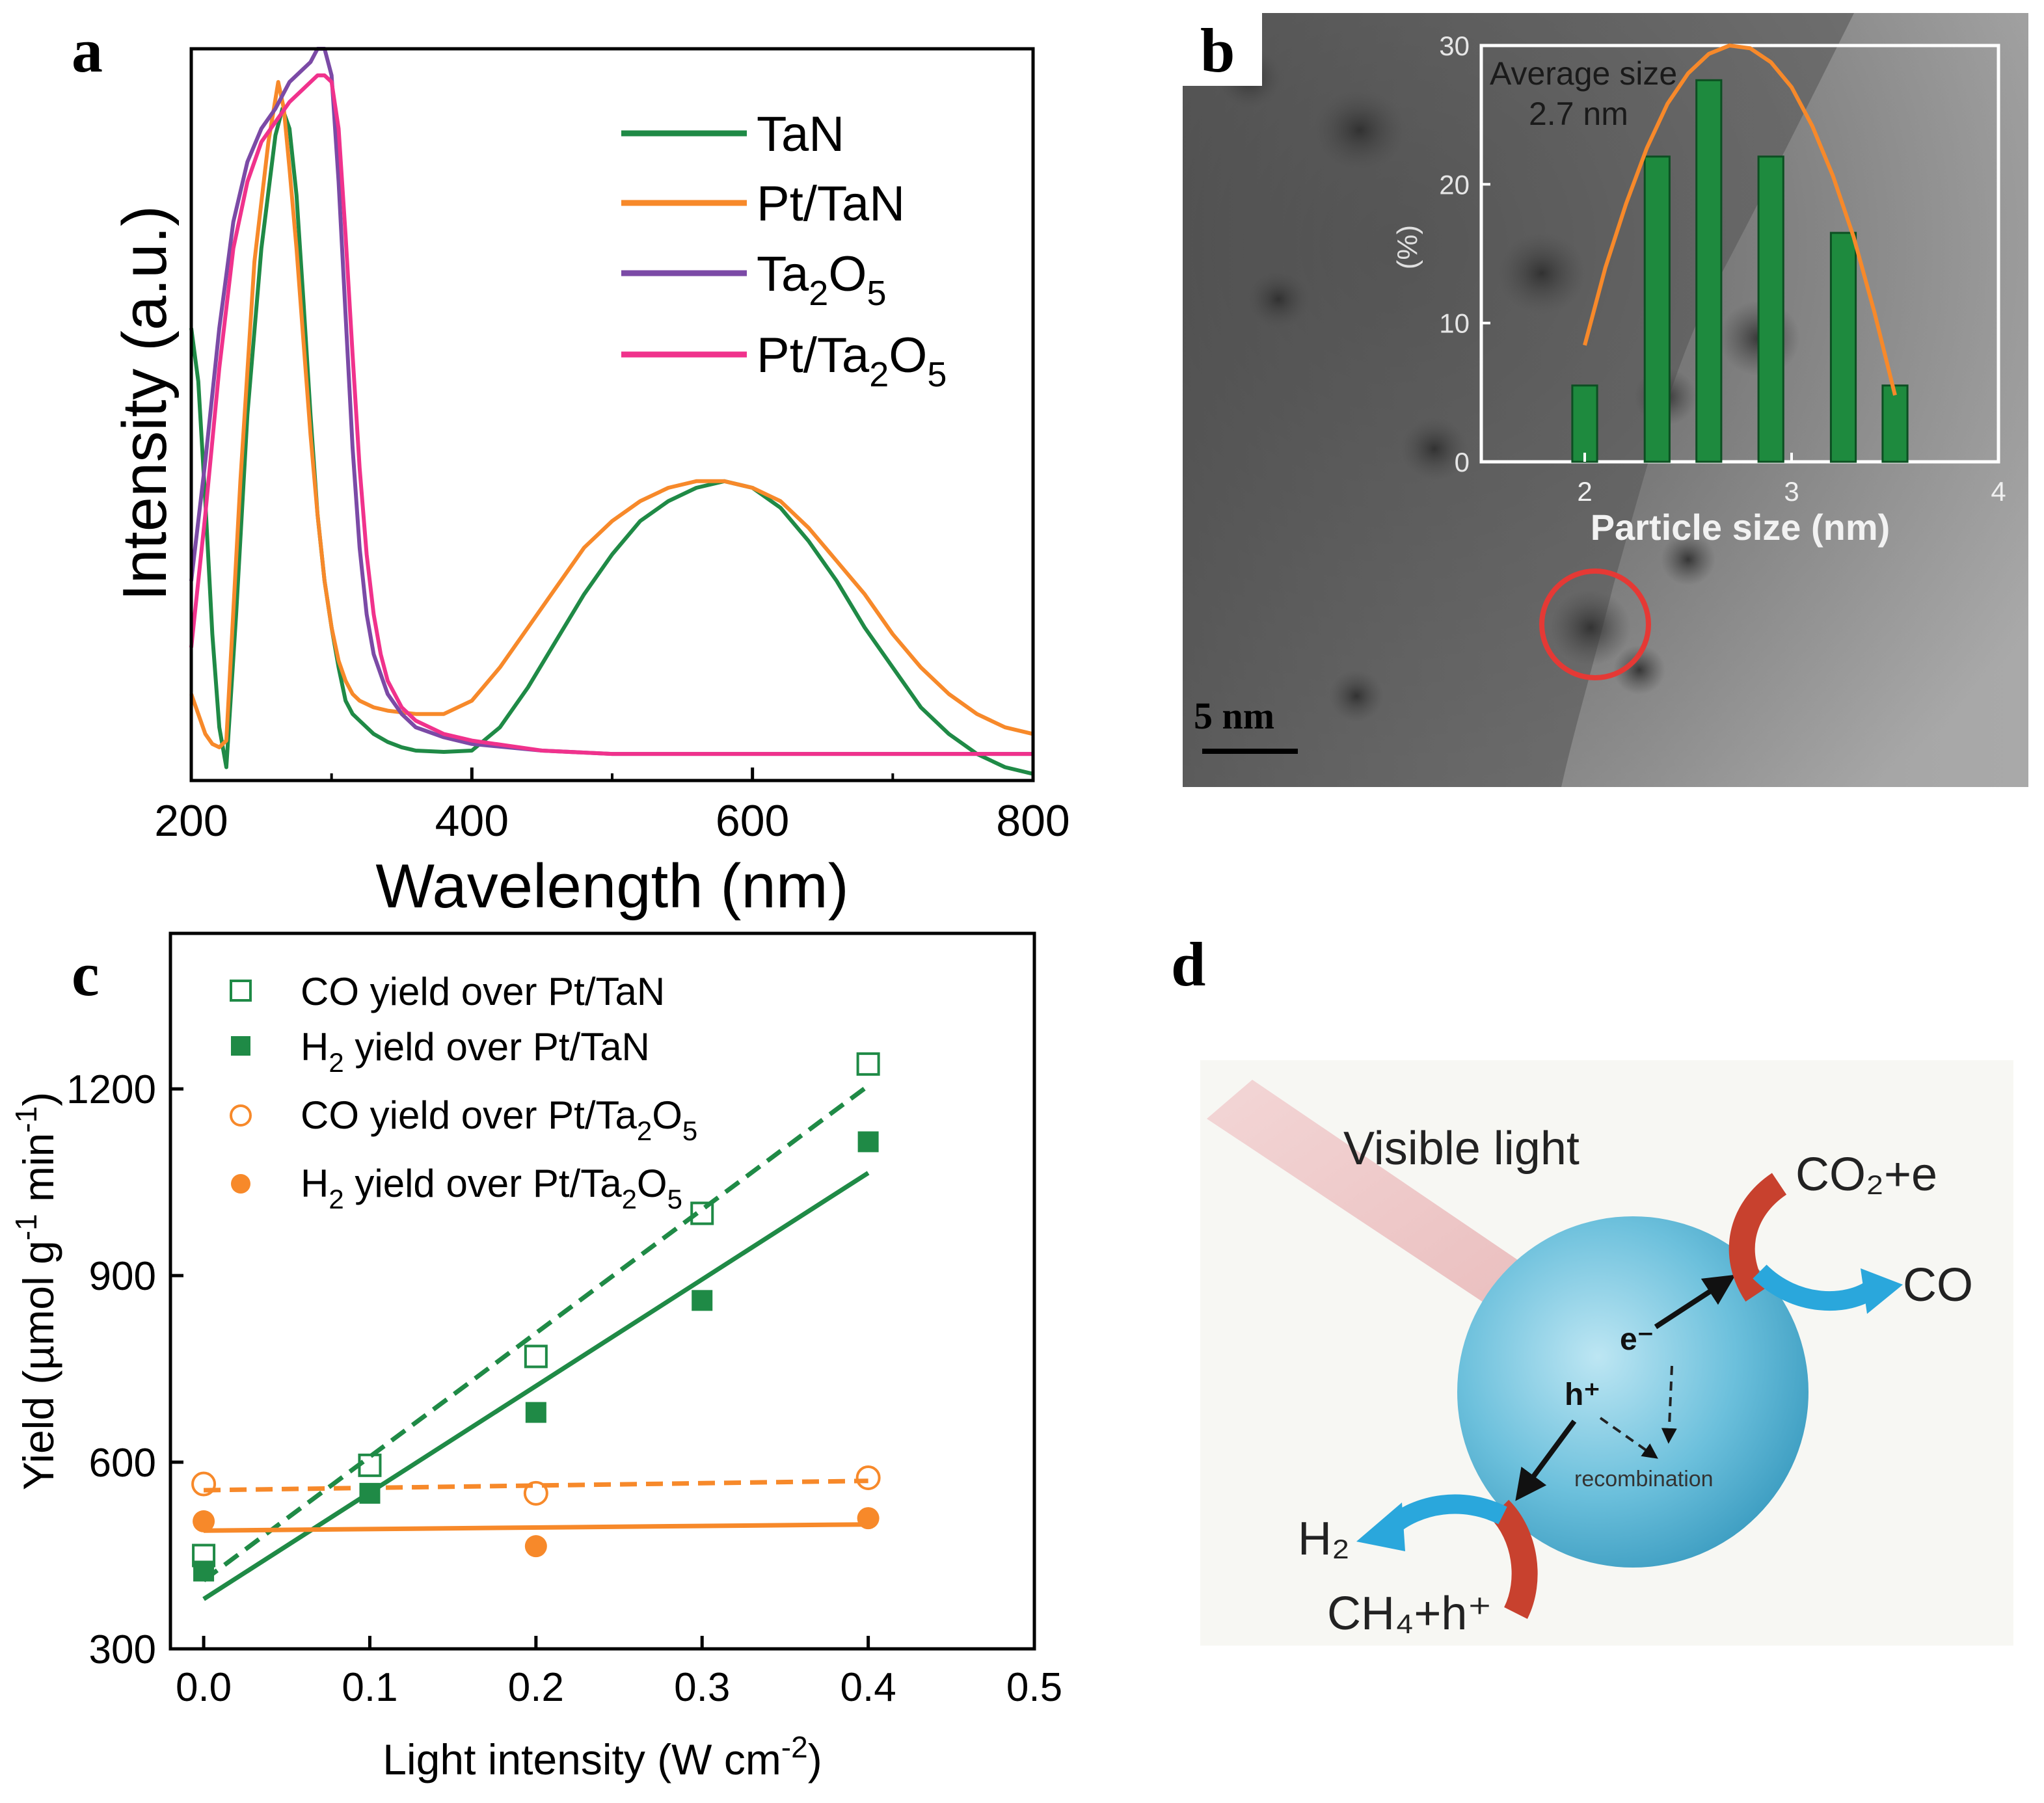 The width and height of the screenshot is (2044, 1803). What do you see at coordinates (783, 274) in the screenshot?
I see `legend-ta2o5-main: Ta` at bounding box center [783, 274].